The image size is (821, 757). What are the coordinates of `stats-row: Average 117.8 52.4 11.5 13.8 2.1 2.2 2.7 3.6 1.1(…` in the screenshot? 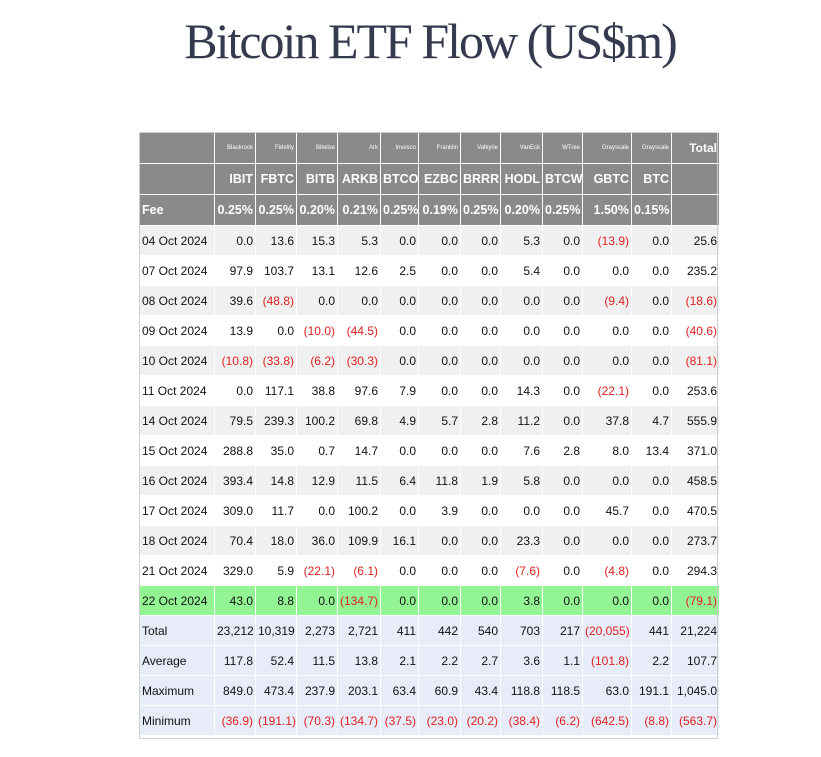 It's located at (429, 660).